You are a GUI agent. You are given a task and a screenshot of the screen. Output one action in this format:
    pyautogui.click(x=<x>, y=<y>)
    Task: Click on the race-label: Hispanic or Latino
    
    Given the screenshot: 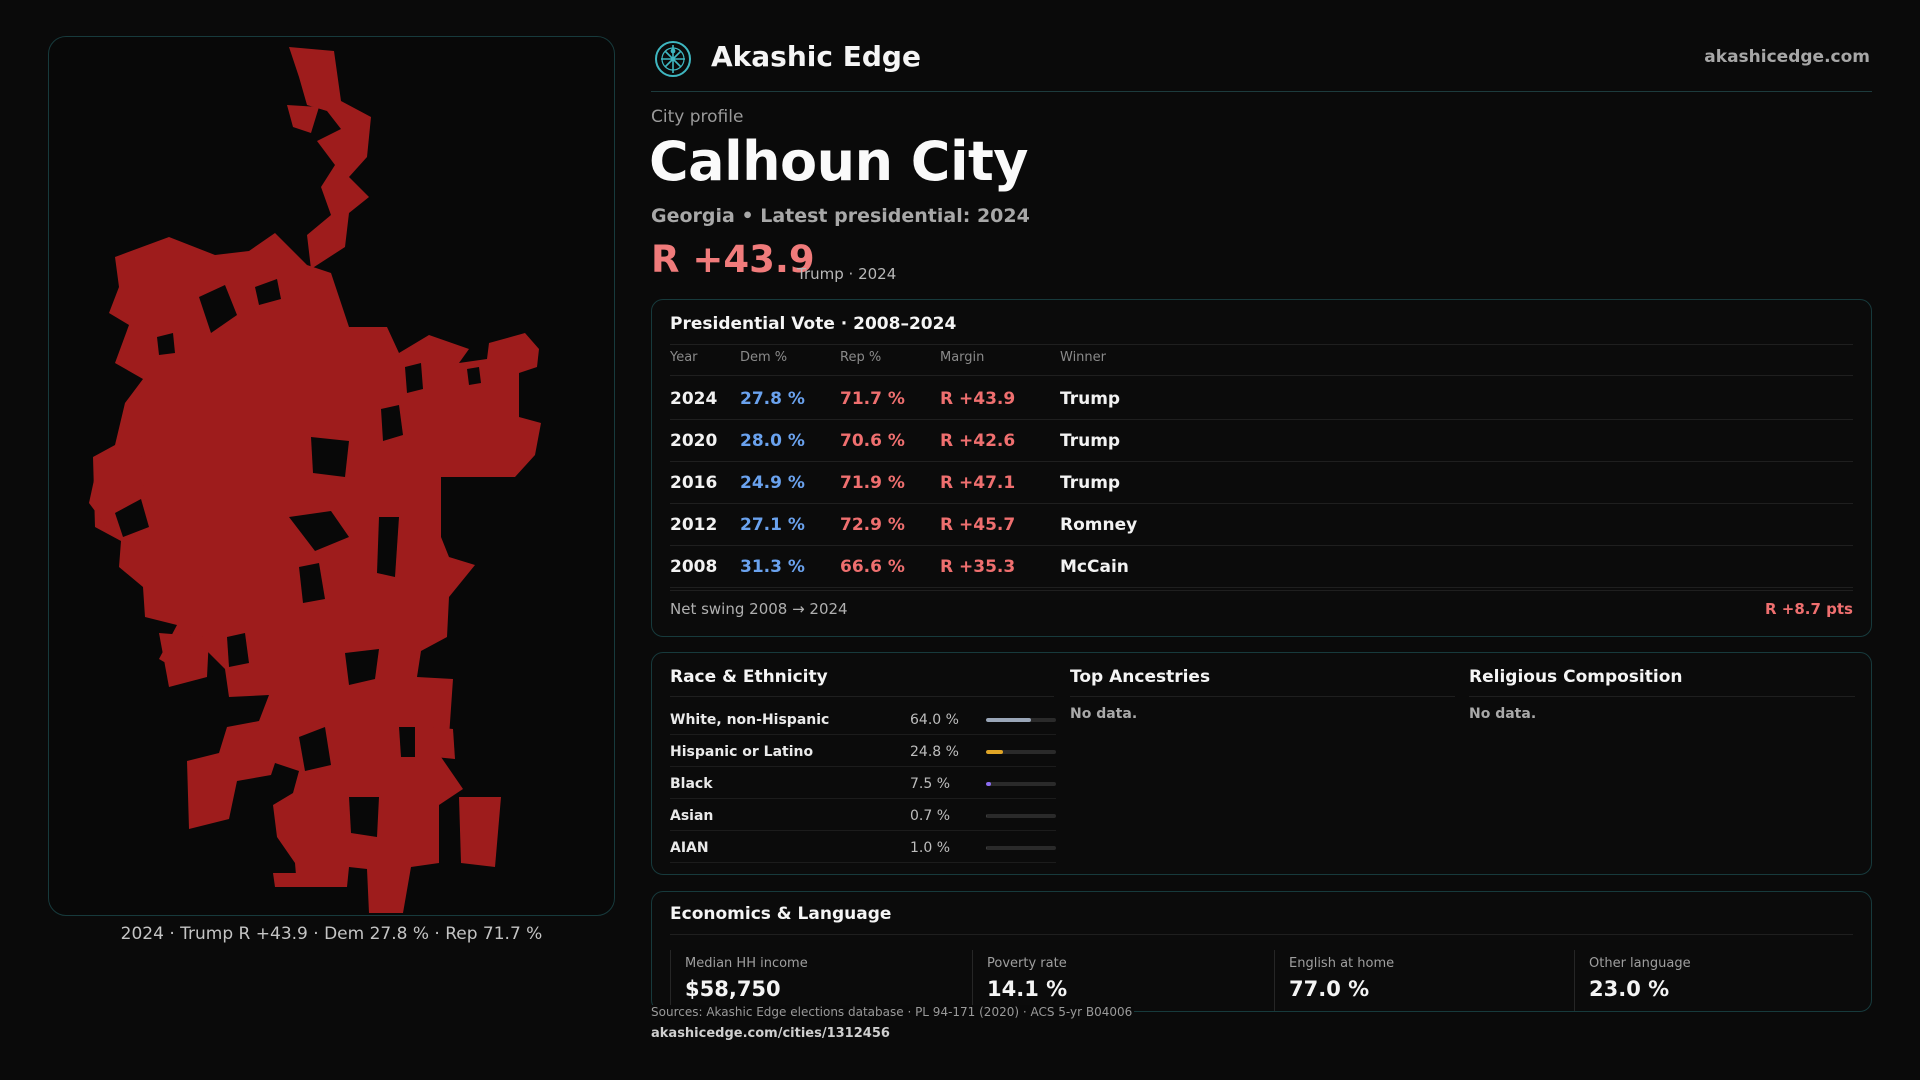 What is the action you would take?
    pyautogui.click(x=742, y=752)
    